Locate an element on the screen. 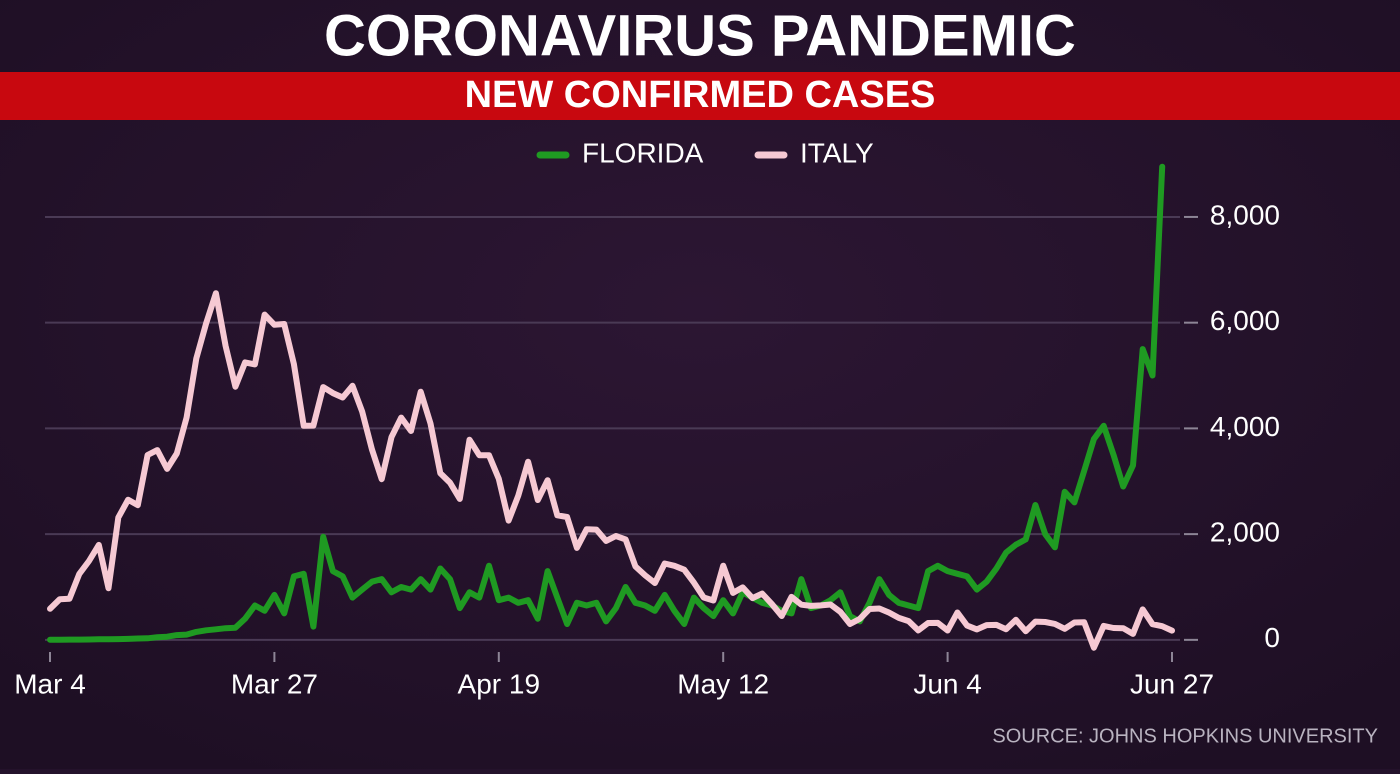 The image size is (1400, 774). x-tick-label: Mar 4 is located at coordinates (50, 683).